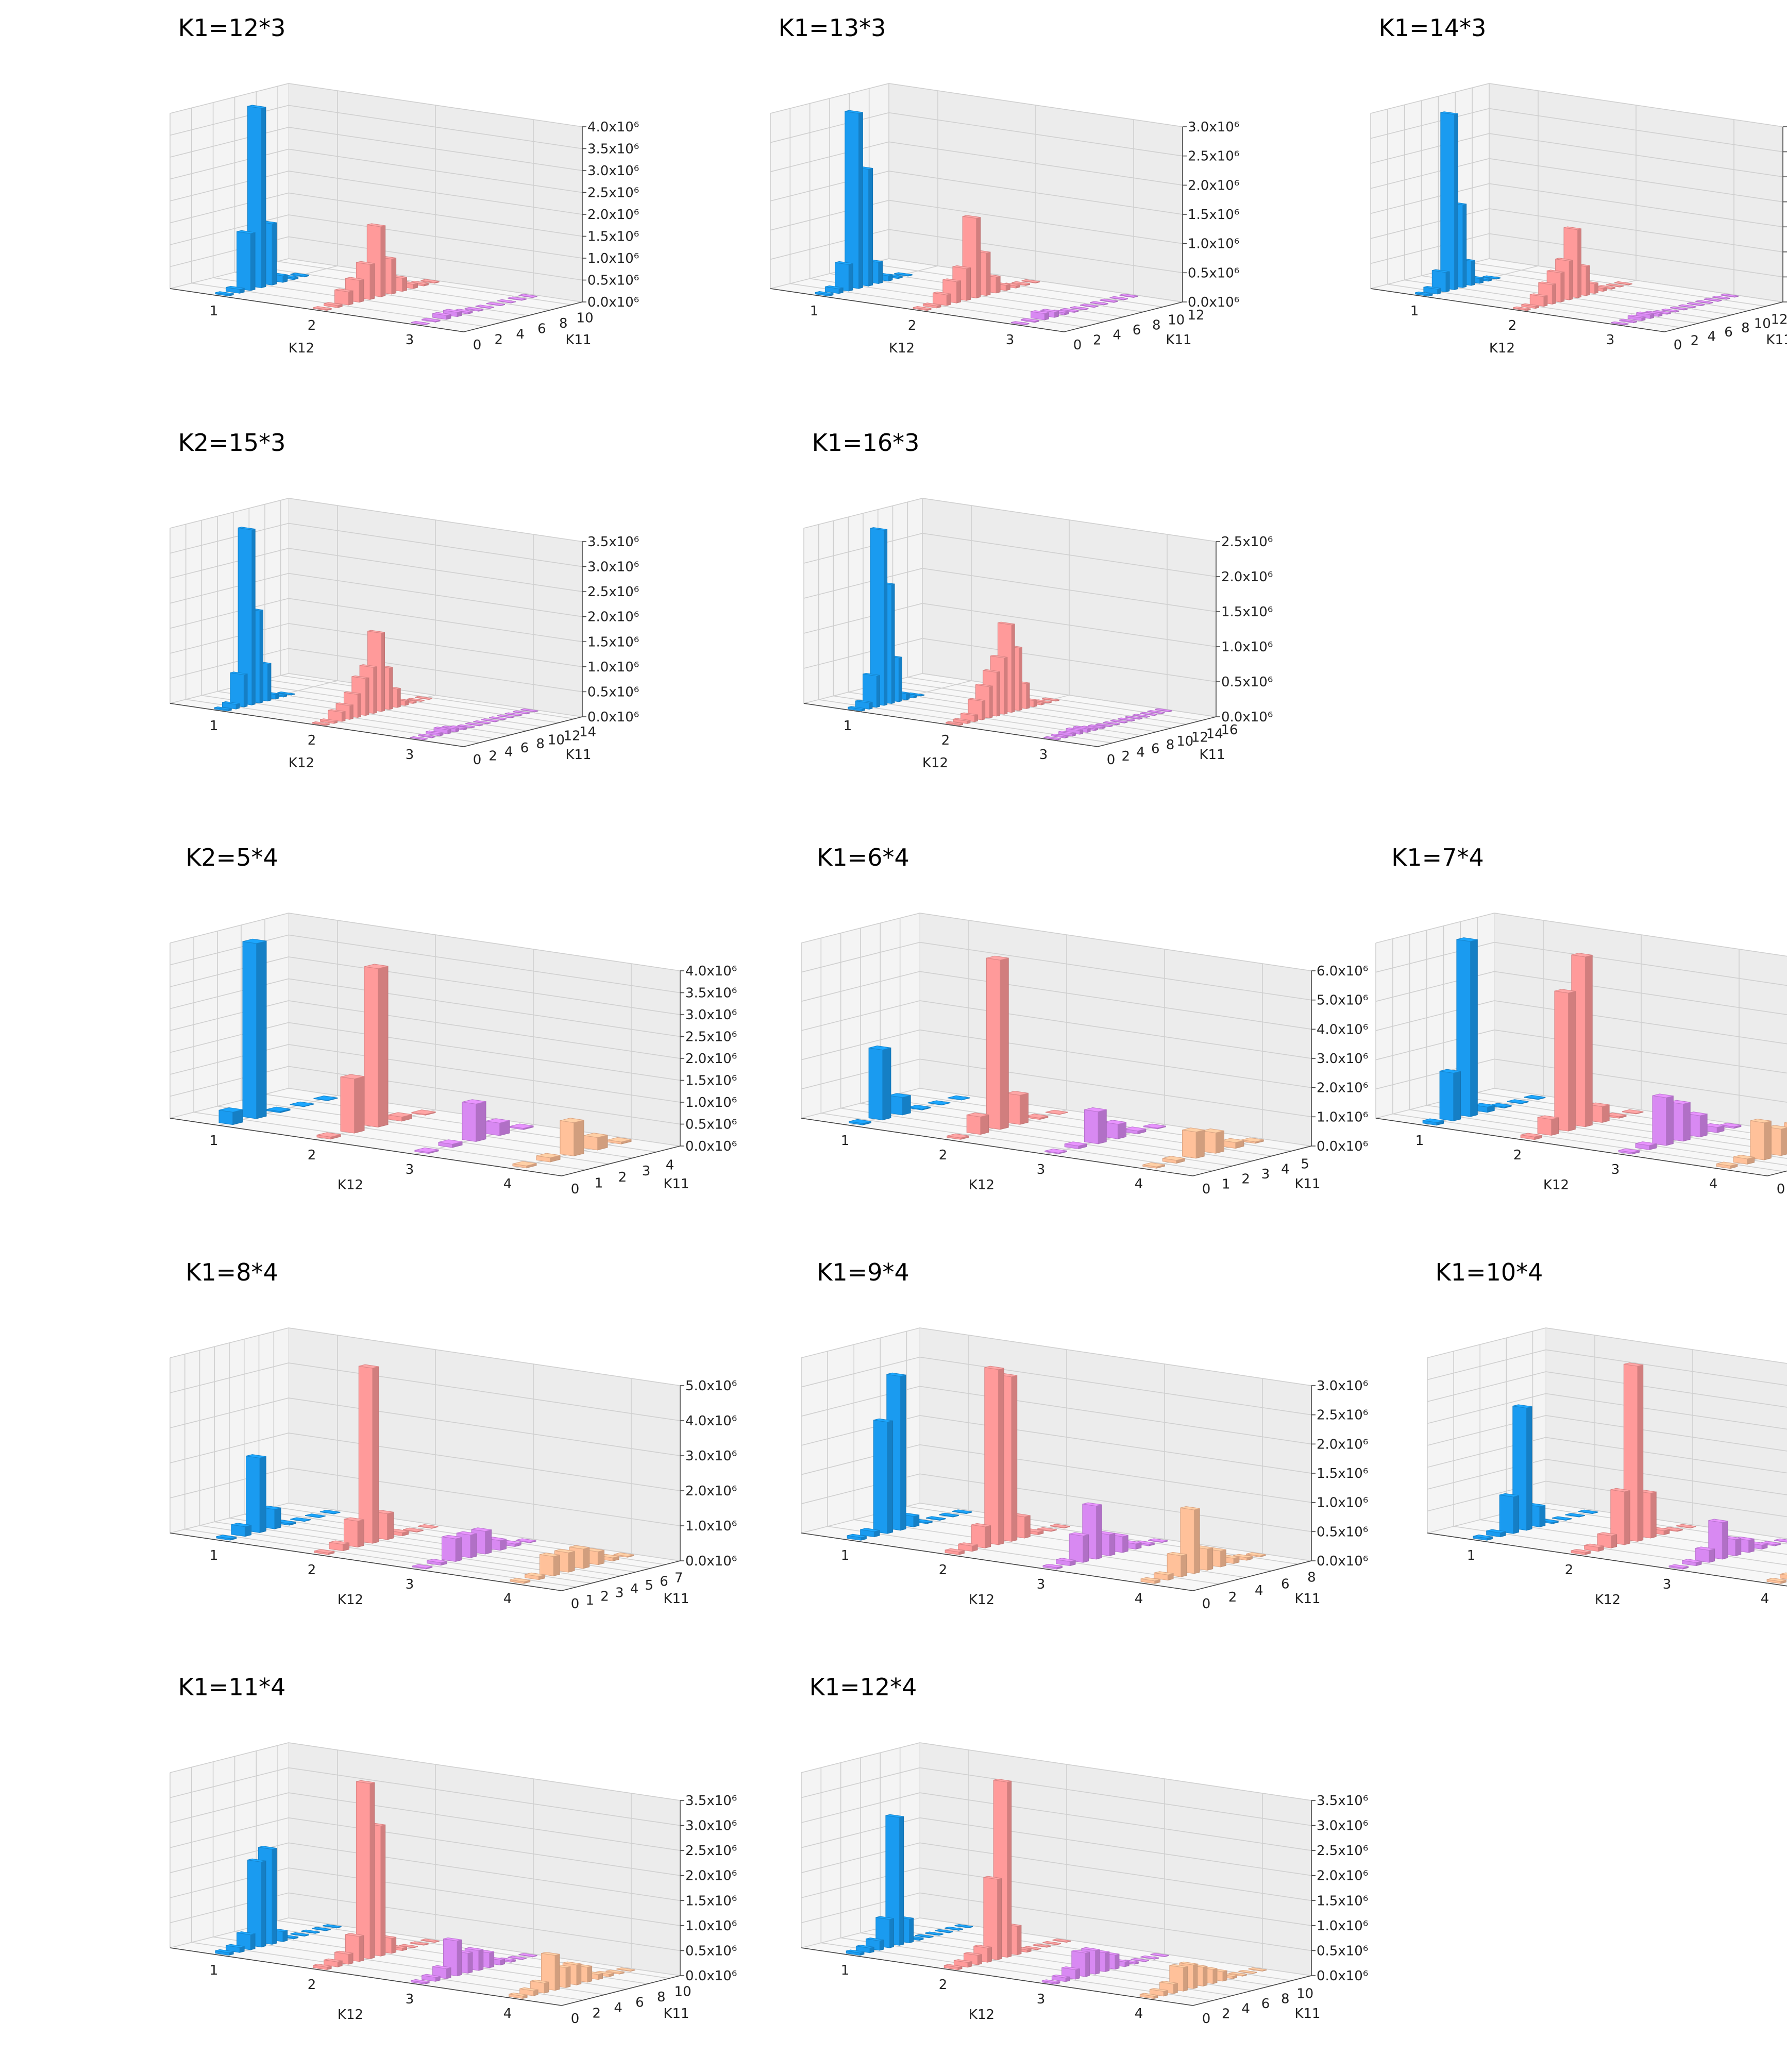  Describe the element at coordinates (605, 1597) in the screenshot. I see `y-tick-label: 2` at that location.